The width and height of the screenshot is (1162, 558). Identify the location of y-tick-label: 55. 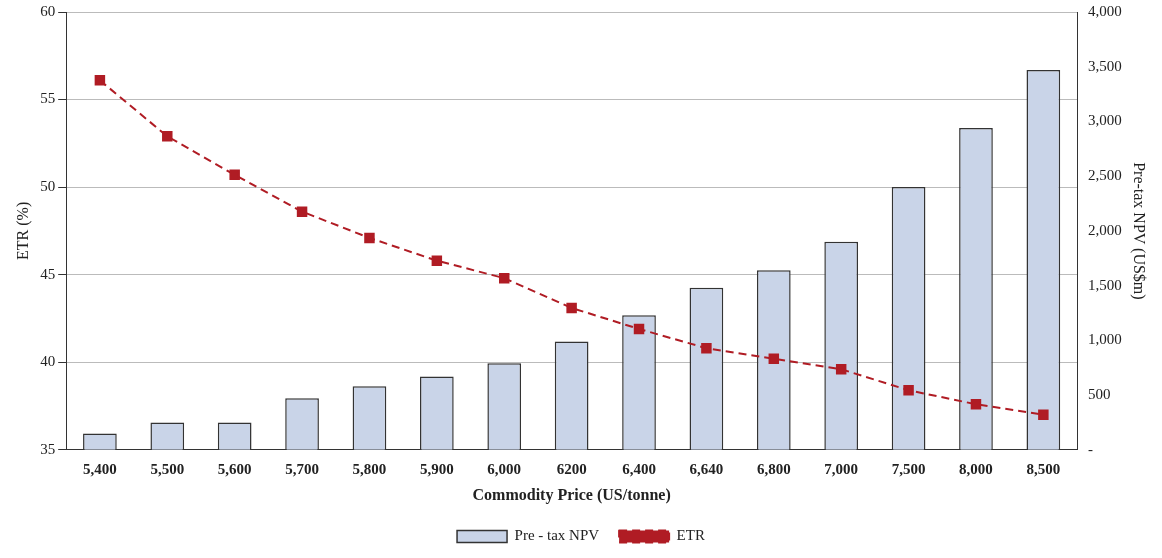
(48, 98).